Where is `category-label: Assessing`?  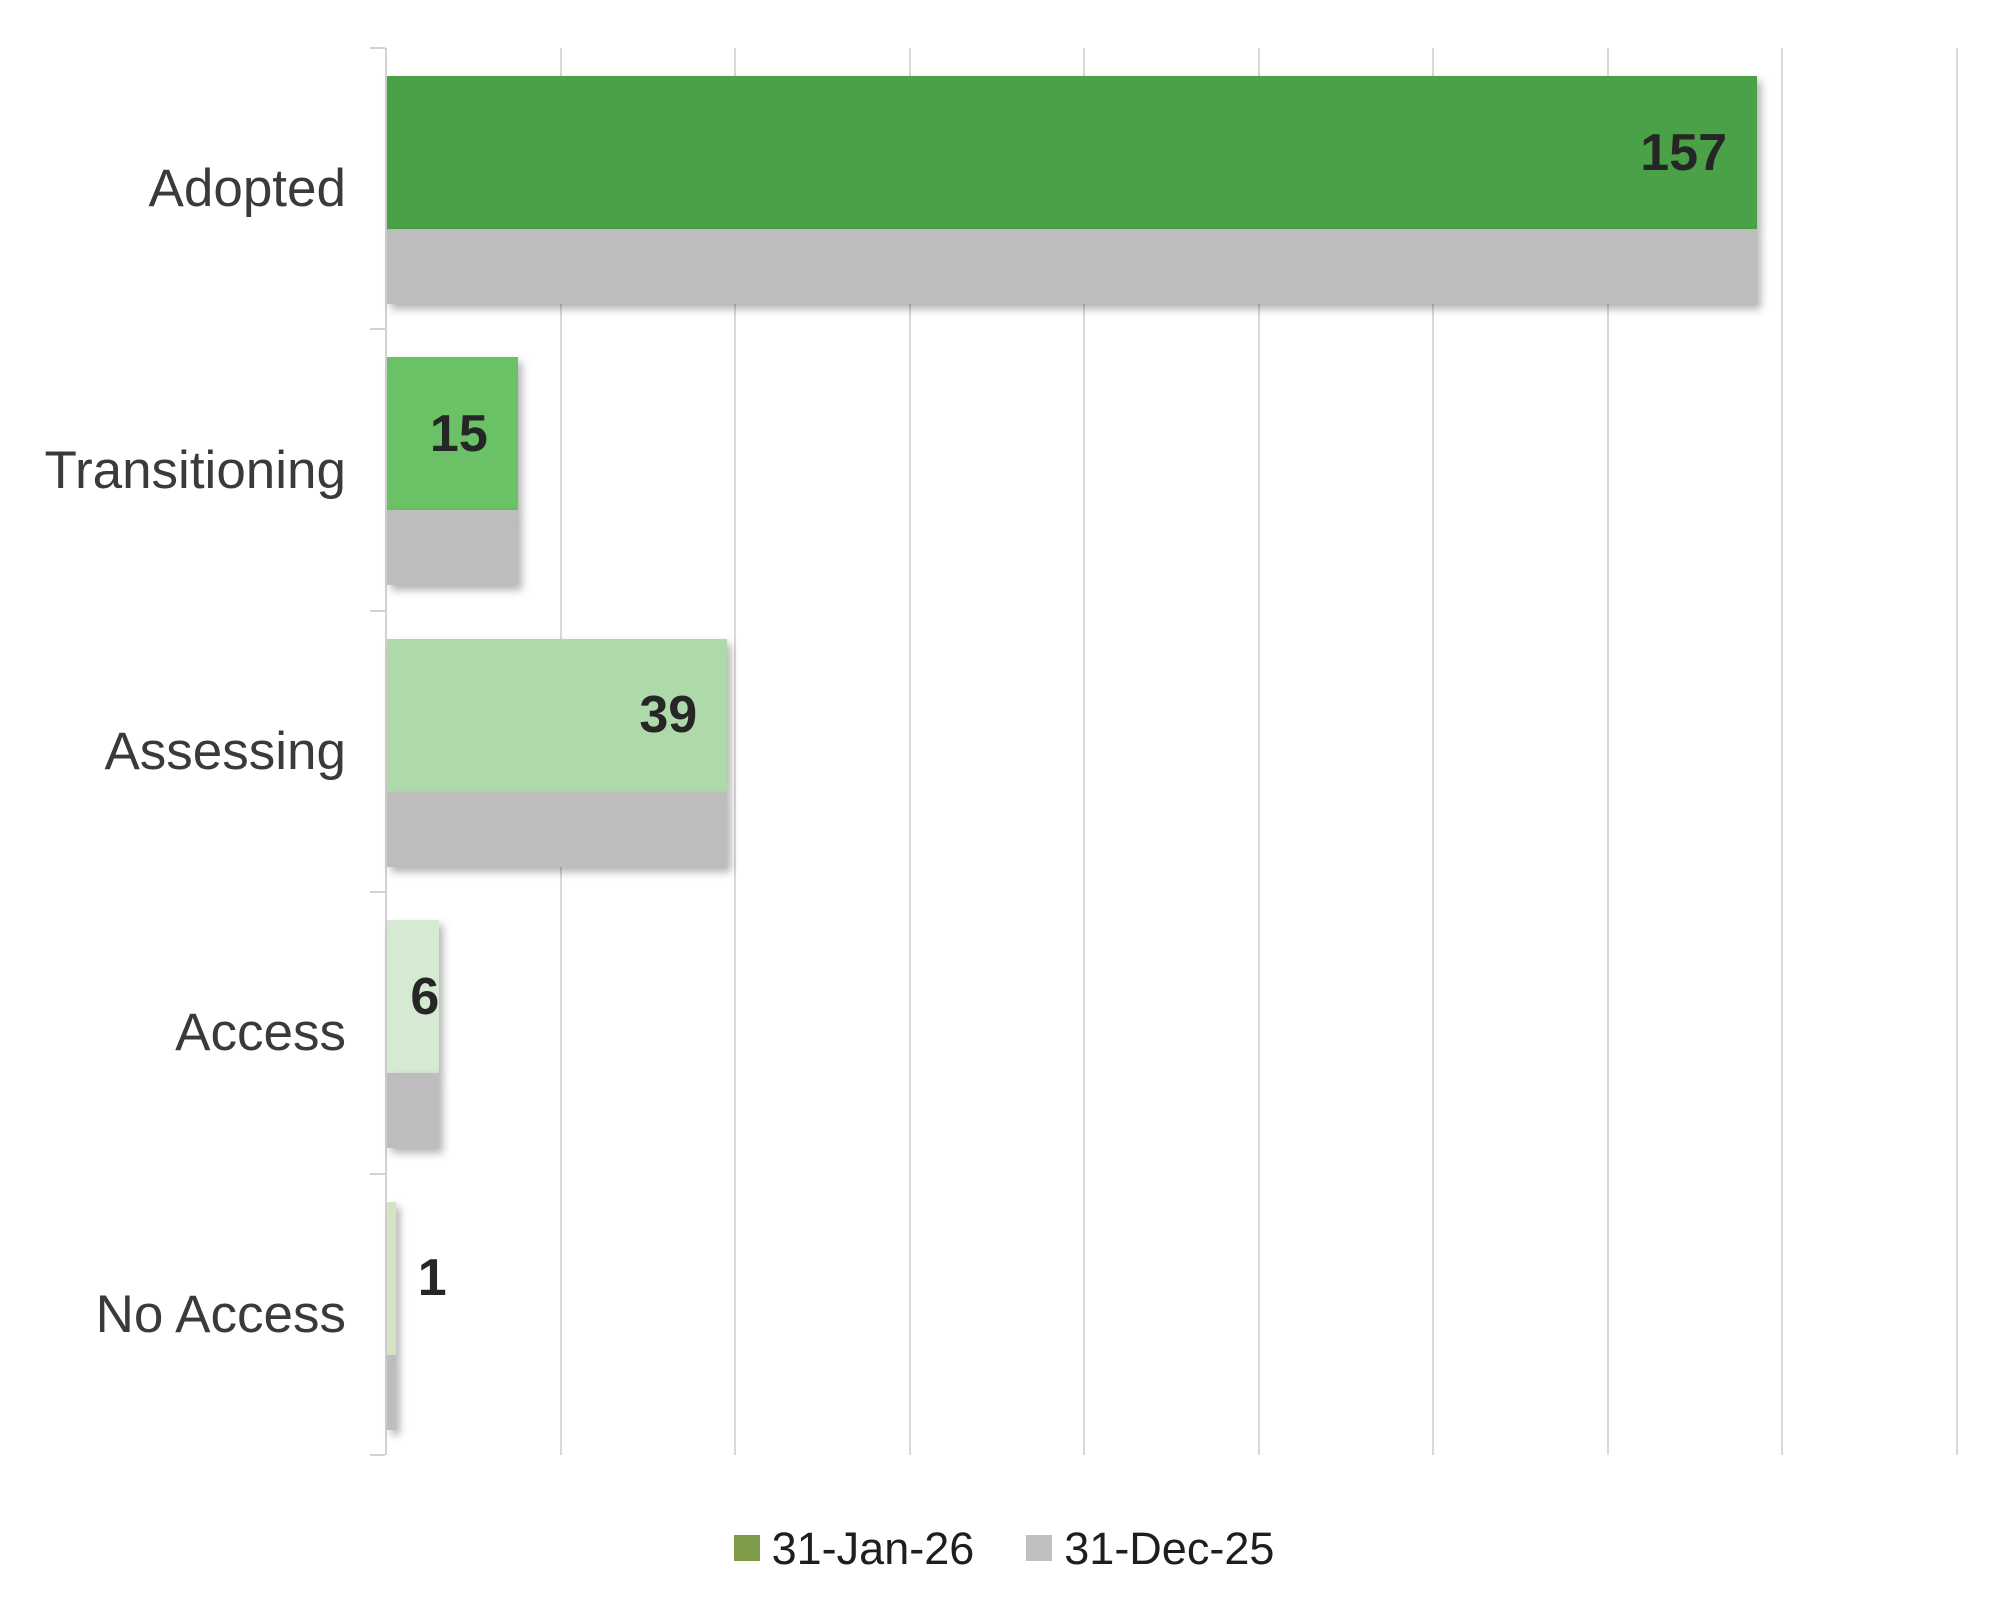
category-label: Assessing is located at coordinates (225, 751).